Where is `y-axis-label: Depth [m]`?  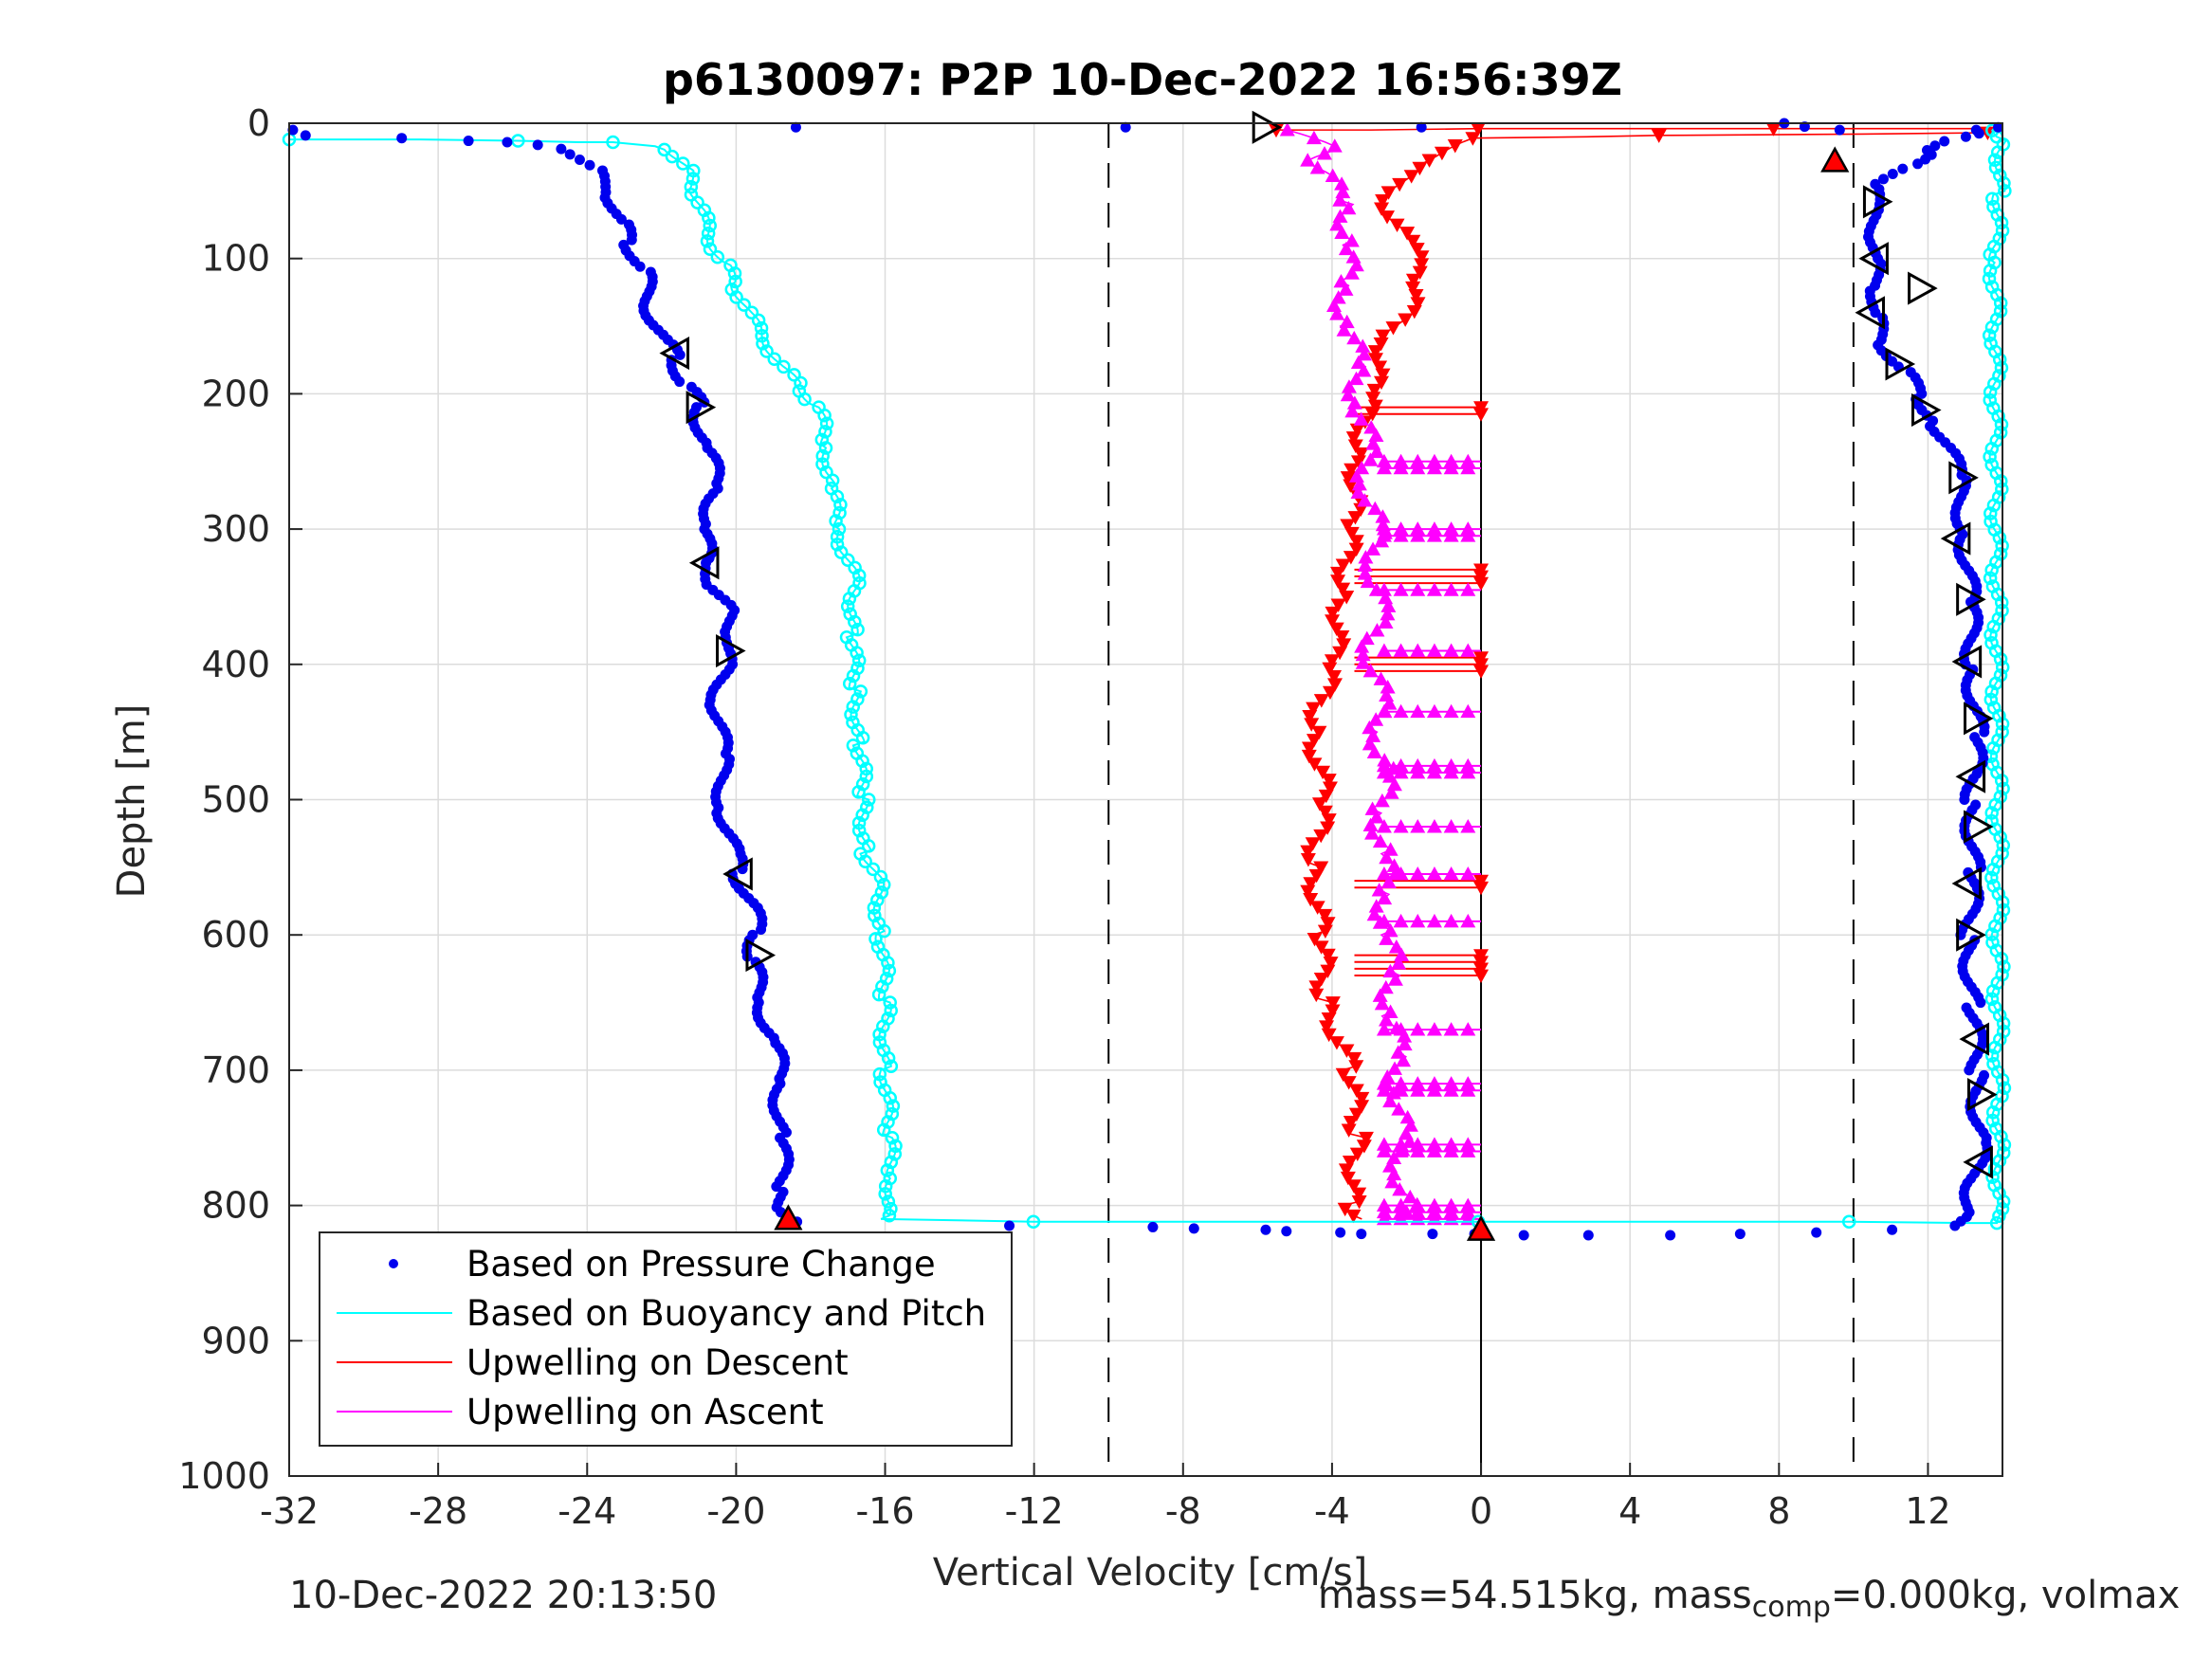
y-axis-label: Depth [m] is located at coordinates (132, 801).